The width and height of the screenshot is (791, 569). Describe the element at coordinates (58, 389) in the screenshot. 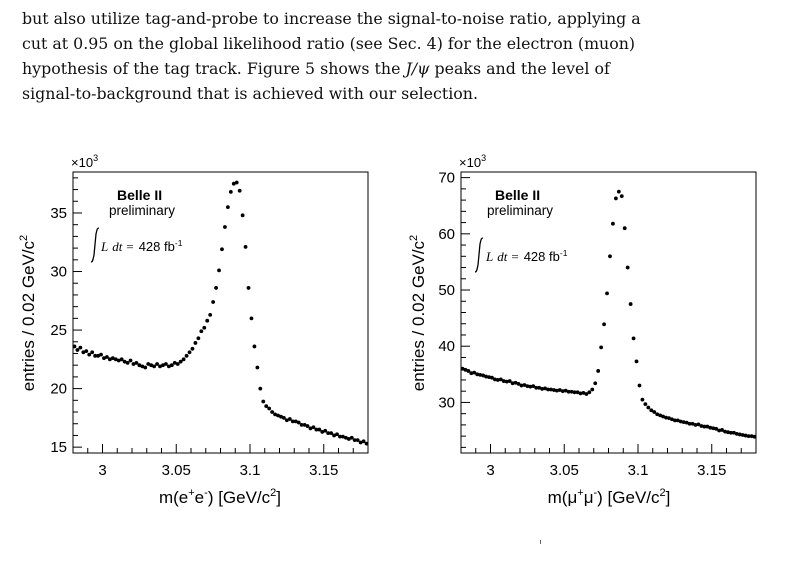

I see `y-tick-label: 20` at that location.